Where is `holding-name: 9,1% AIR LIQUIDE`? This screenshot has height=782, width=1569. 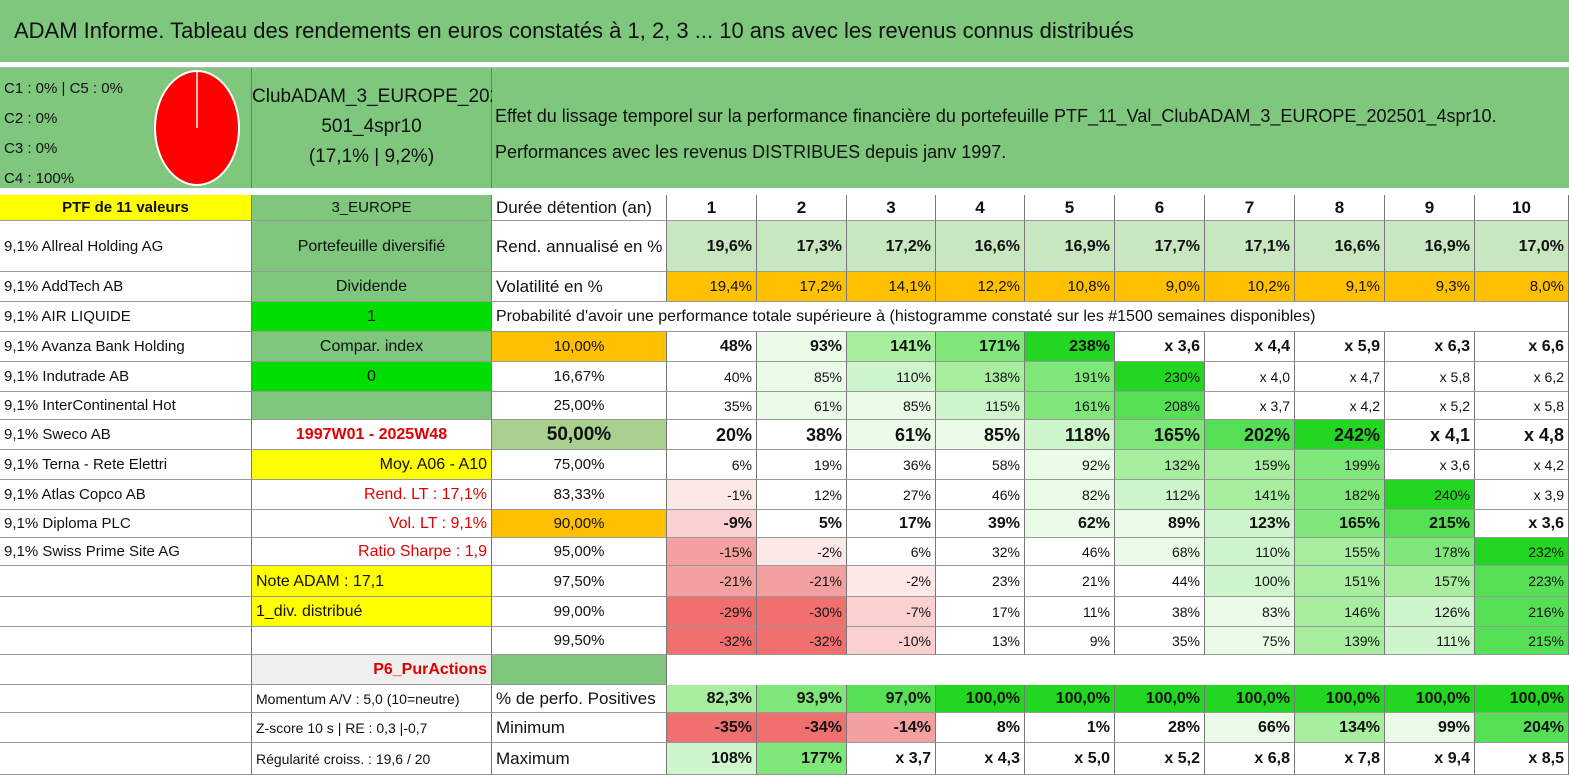 holding-name: 9,1% AIR LIQUIDE is located at coordinates (126, 317).